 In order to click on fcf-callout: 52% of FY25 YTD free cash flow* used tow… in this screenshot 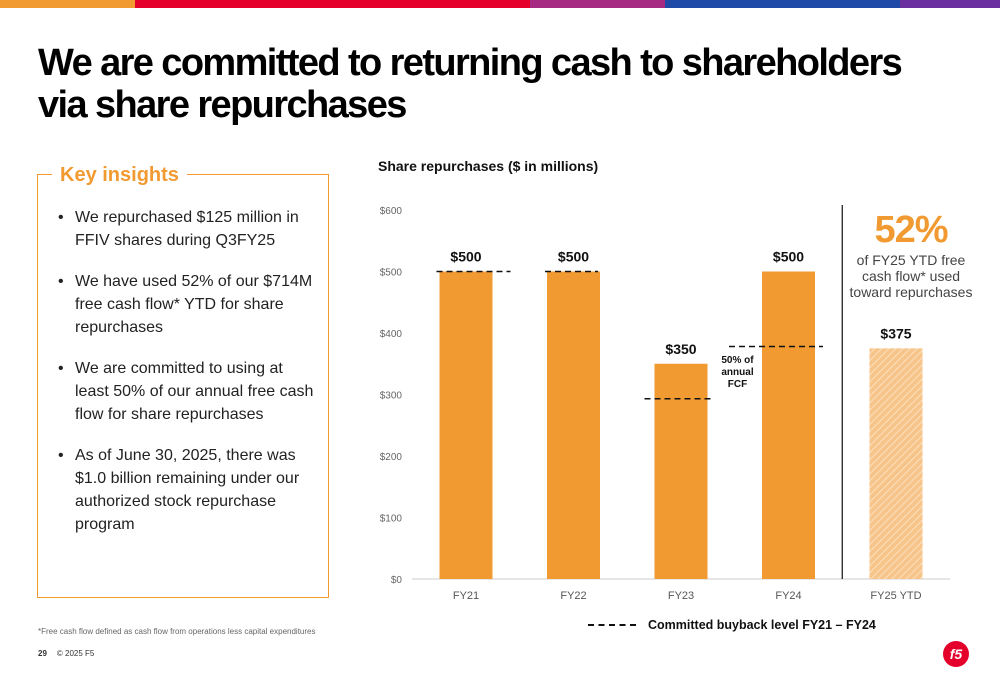, I will do `click(911, 254)`.